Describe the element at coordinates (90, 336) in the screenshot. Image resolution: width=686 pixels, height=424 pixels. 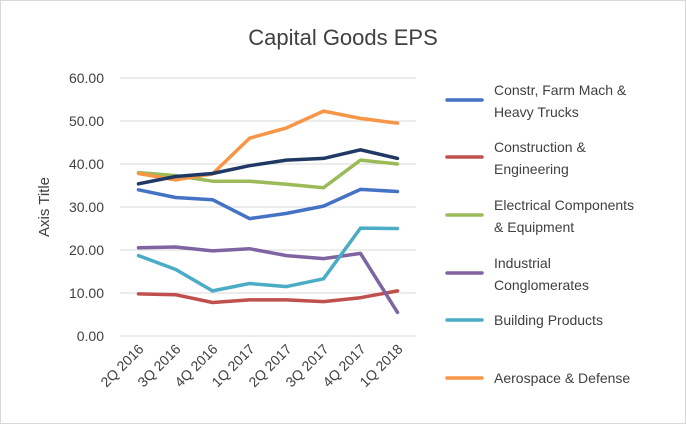
I see `y-tick-label: 0.00` at that location.